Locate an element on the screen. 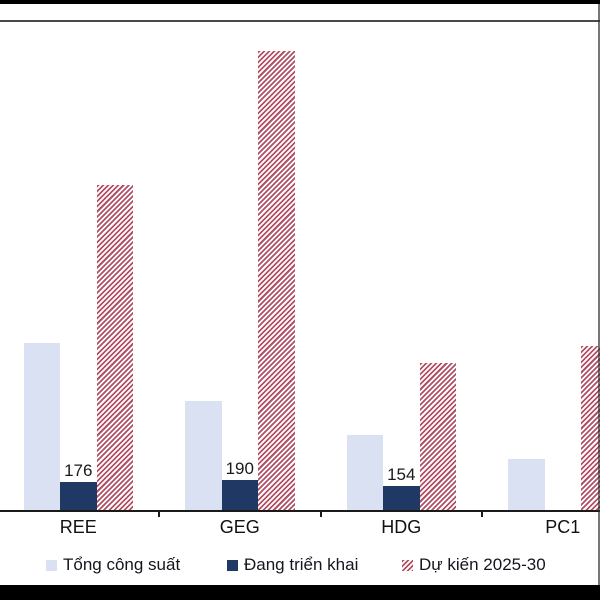 This screenshot has width=600, height=600. legend-label-total-capacity: Tổng công suất is located at coordinates (122, 564).